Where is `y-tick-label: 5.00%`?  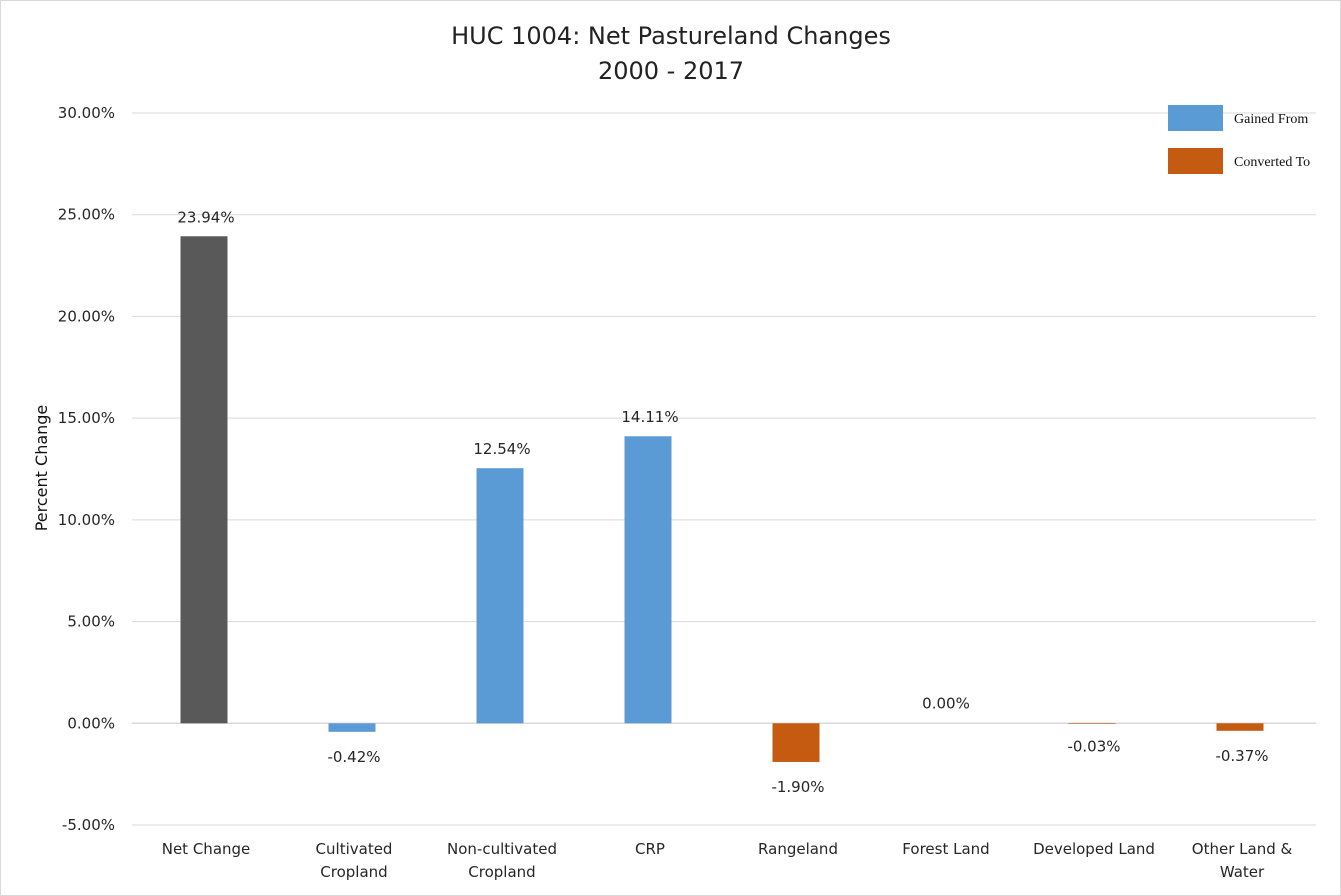 y-tick-label: 5.00% is located at coordinates (91, 622).